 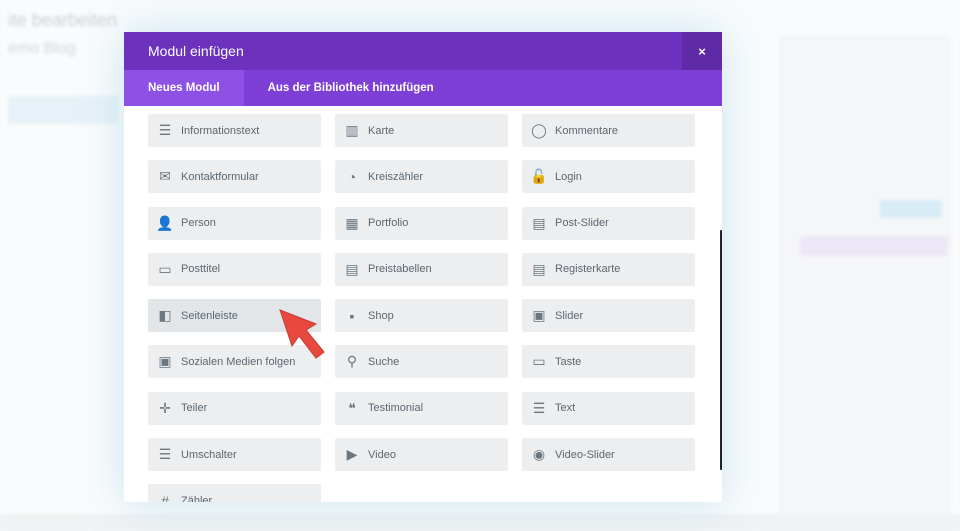 What do you see at coordinates (608, 362) in the screenshot?
I see `module-taste: ▭ Taste` at bounding box center [608, 362].